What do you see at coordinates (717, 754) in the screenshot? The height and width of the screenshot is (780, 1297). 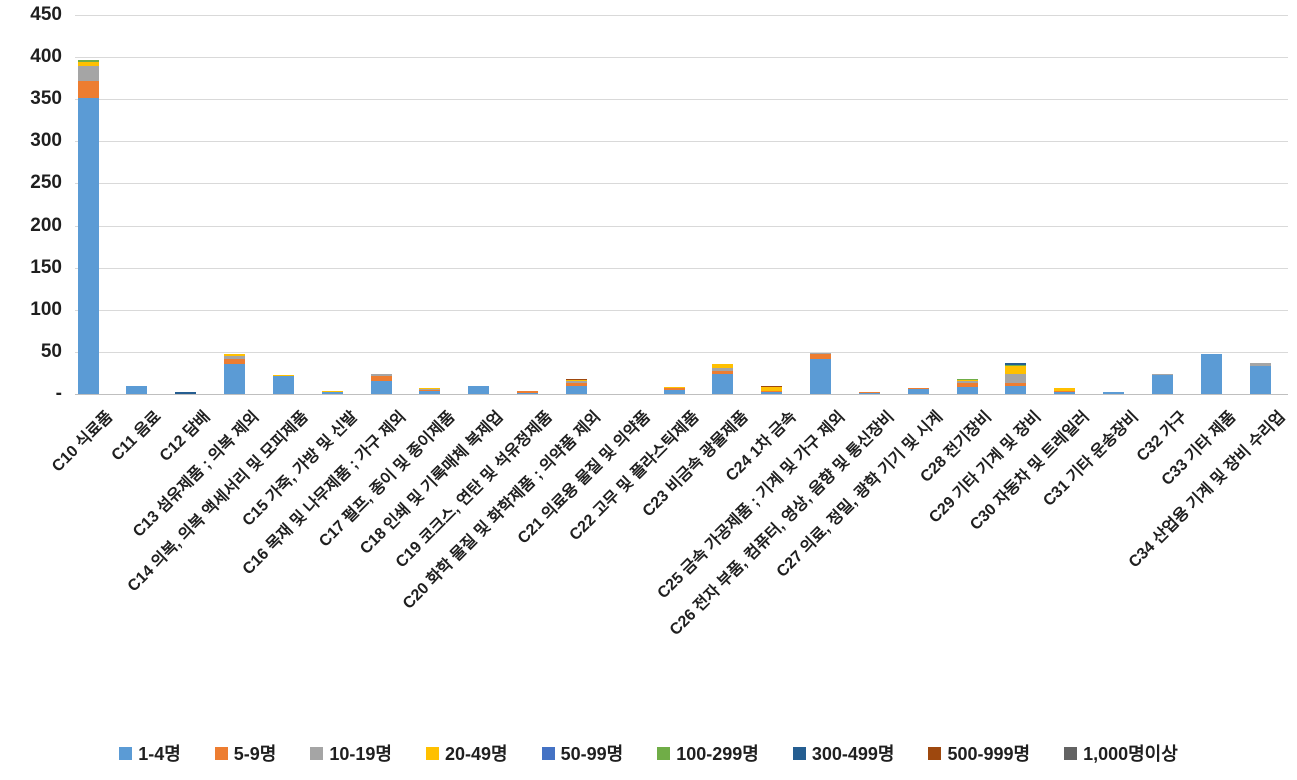 I see `legend-label: 100-299명` at bounding box center [717, 754].